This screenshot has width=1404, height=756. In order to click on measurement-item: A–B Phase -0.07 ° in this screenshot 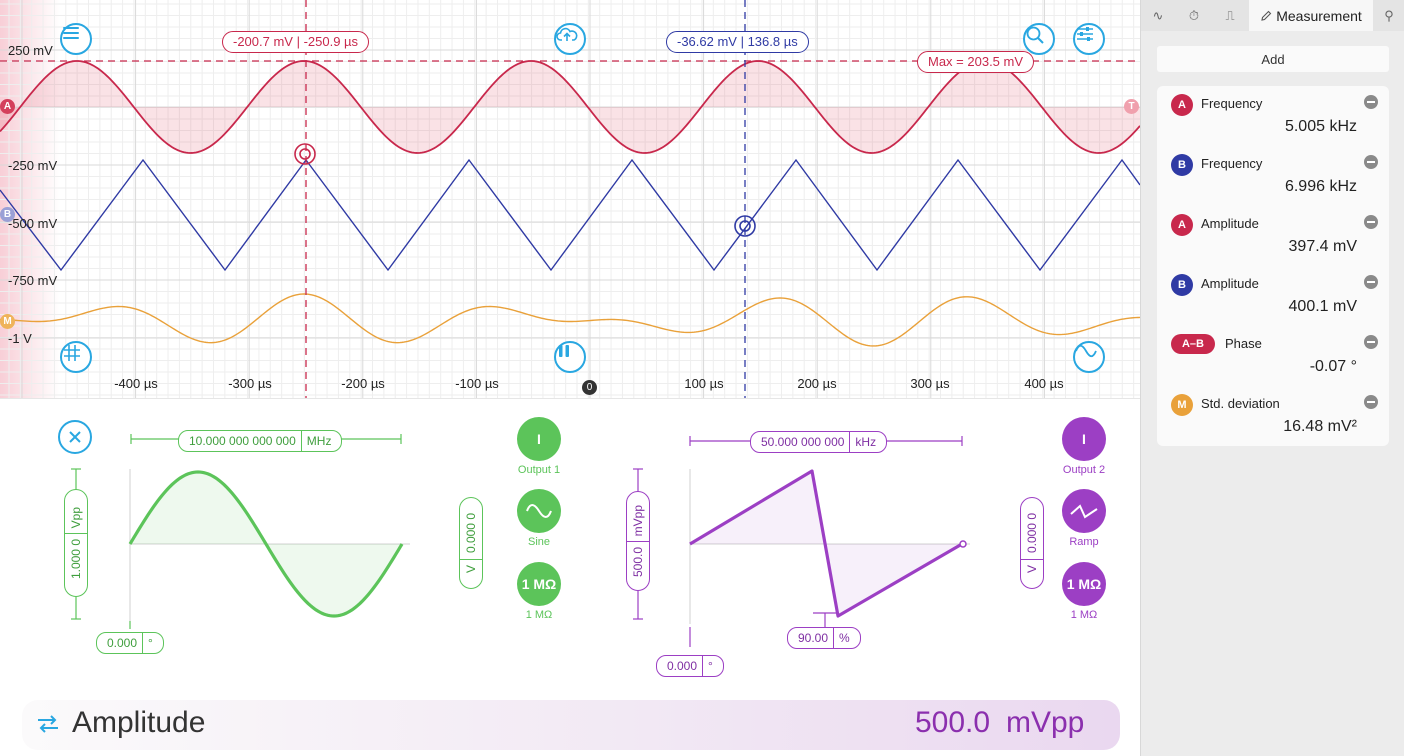, I will do `click(1273, 355)`.